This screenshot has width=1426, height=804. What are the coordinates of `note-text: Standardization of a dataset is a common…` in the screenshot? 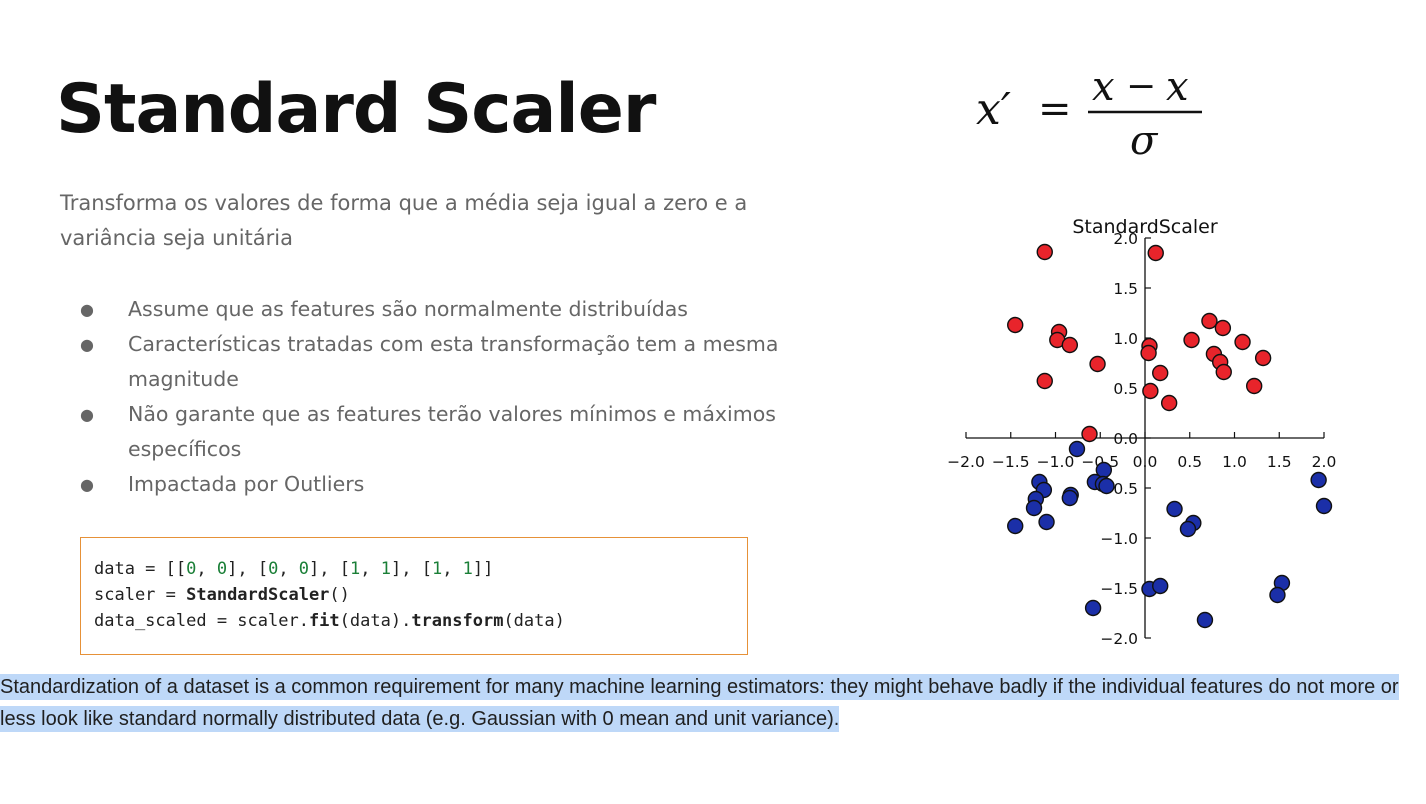 It's located at (699, 703).